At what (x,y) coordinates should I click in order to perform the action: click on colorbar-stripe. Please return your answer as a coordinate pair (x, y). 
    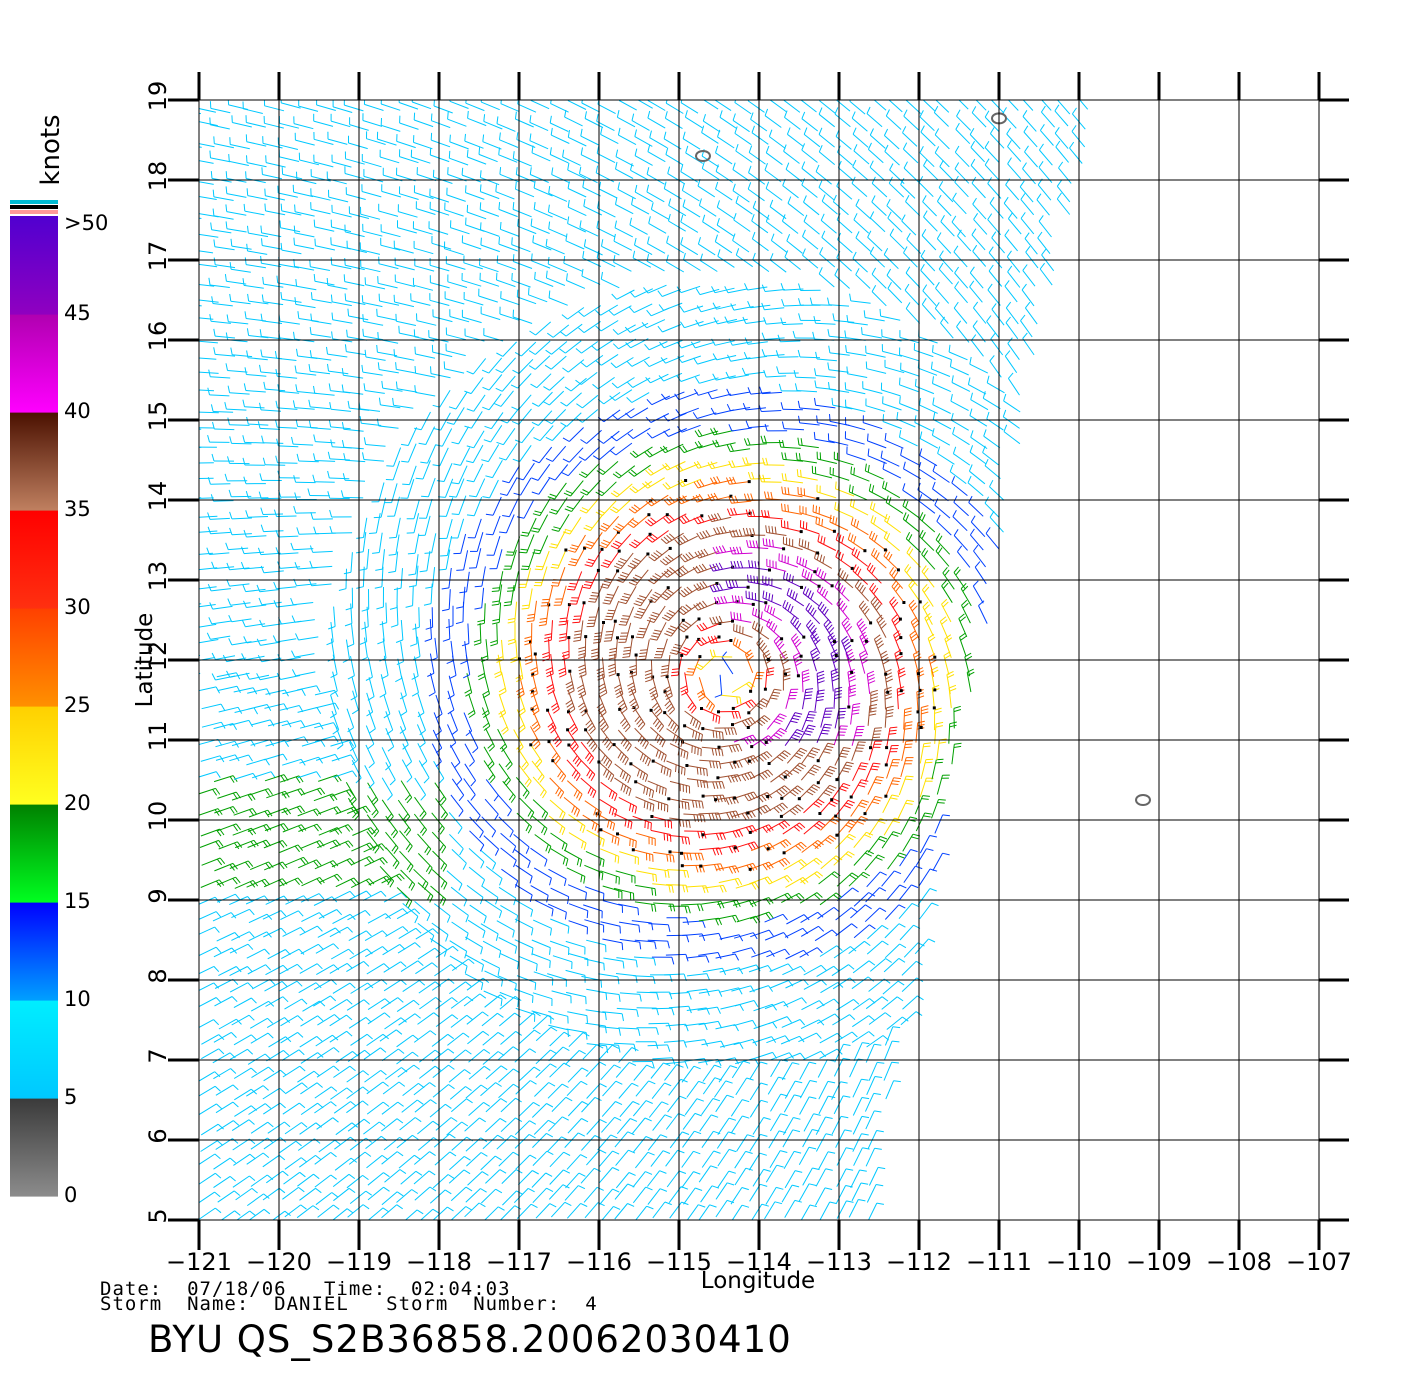
    Looking at the image, I should click on (34, 212).